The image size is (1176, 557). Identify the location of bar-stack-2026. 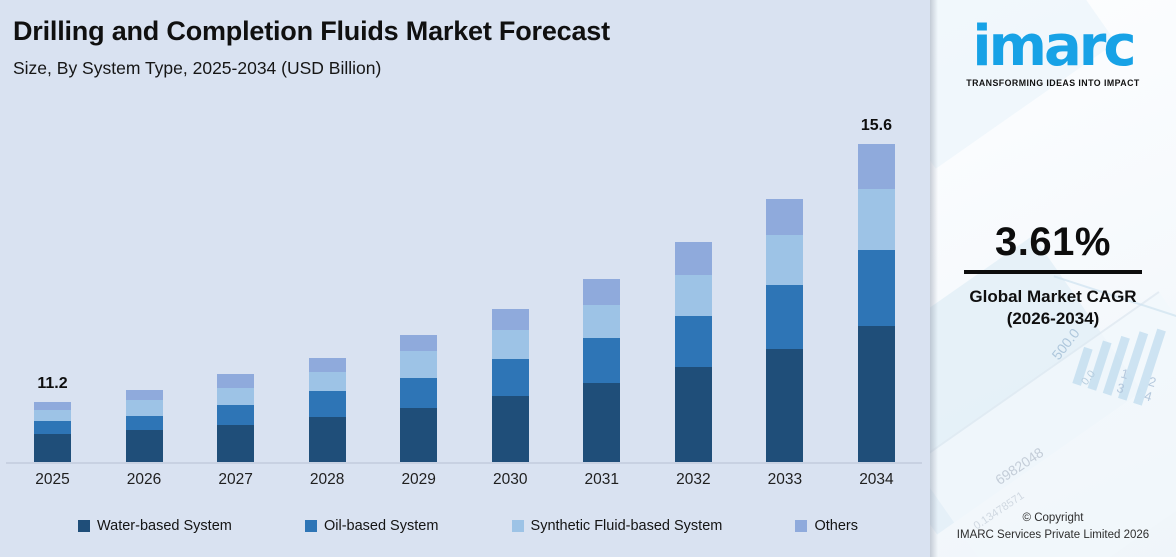
(144, 426).